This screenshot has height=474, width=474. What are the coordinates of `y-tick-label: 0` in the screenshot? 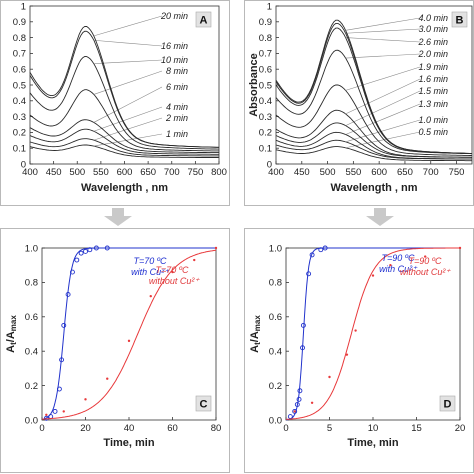 It's located at (23, 164).